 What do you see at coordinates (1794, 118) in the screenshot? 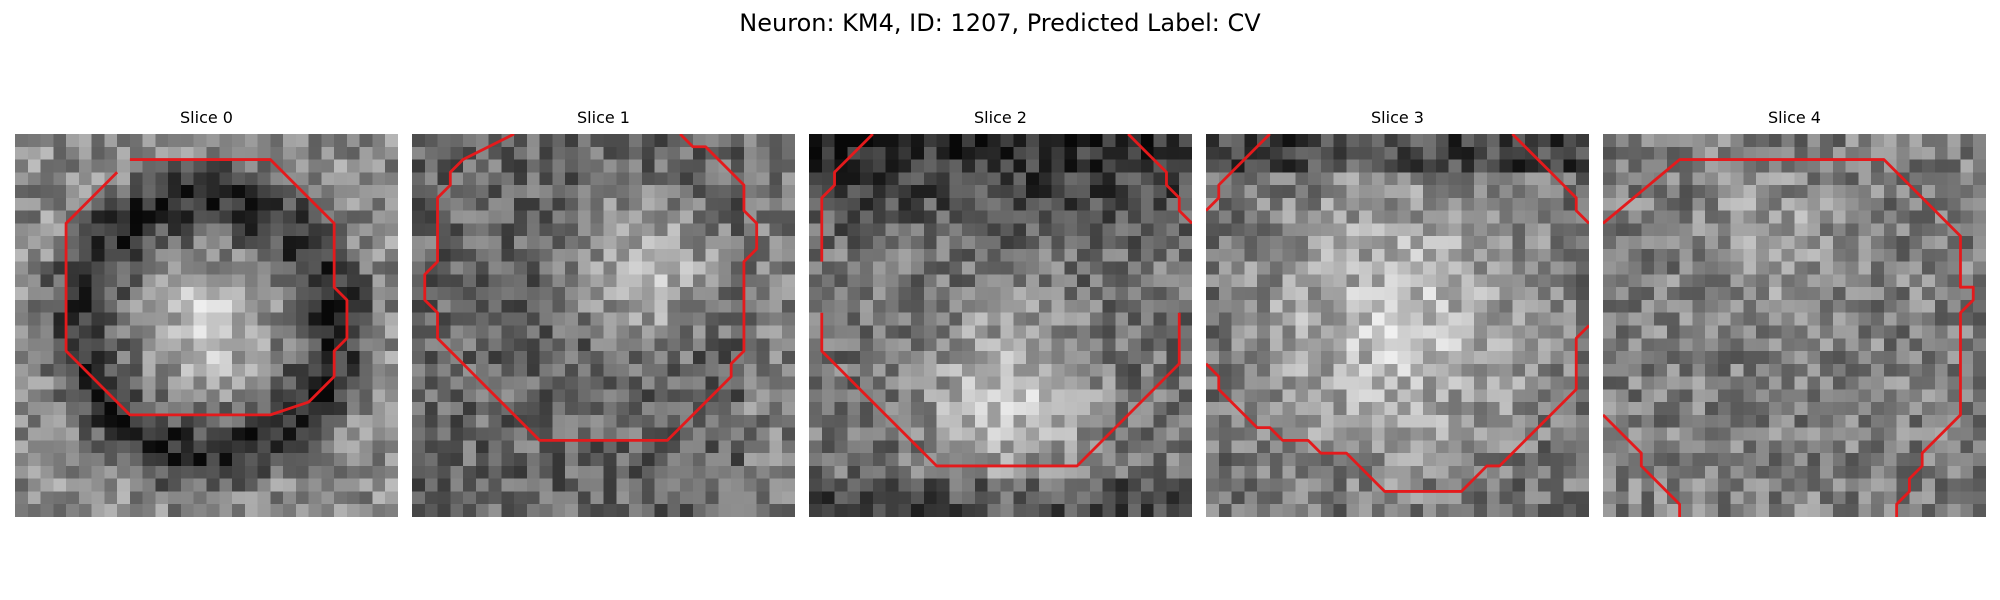
I see `slice-title: Slice 4` at bounding box center [1794, 118].